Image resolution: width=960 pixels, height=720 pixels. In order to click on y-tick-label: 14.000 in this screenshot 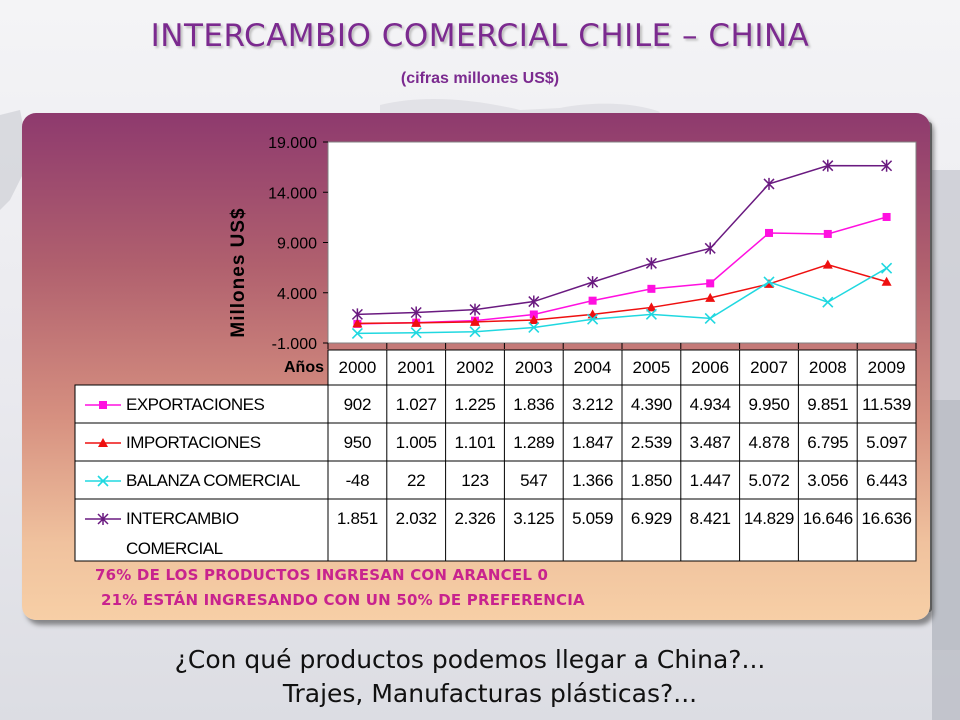, I will do `click(292, 193)`.